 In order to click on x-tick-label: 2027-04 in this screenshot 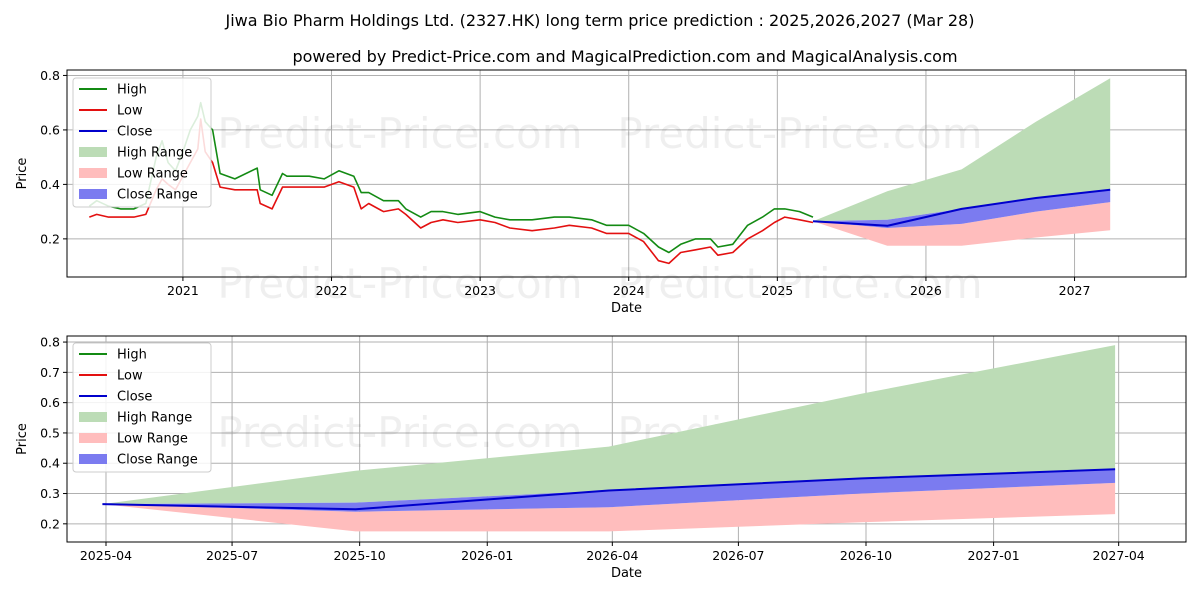, I will do `click(1119, 555)`.